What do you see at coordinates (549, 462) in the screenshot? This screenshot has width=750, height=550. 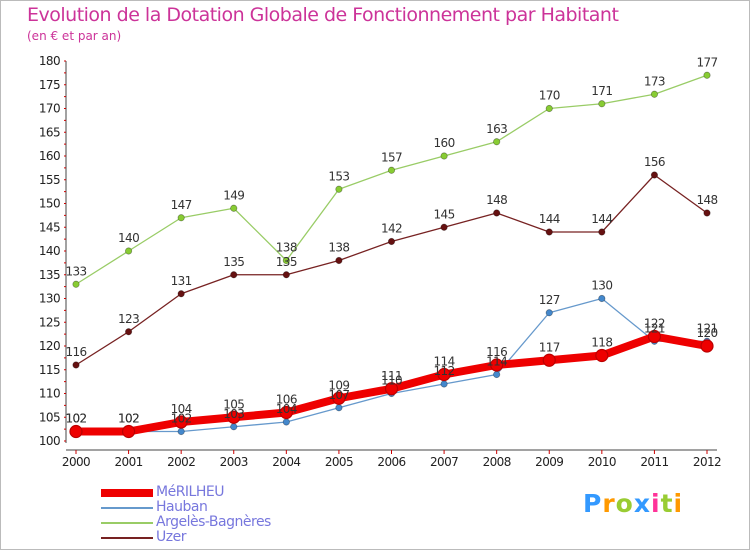 I see `x-tick-label: 2009` at bounding box center [549, 462].